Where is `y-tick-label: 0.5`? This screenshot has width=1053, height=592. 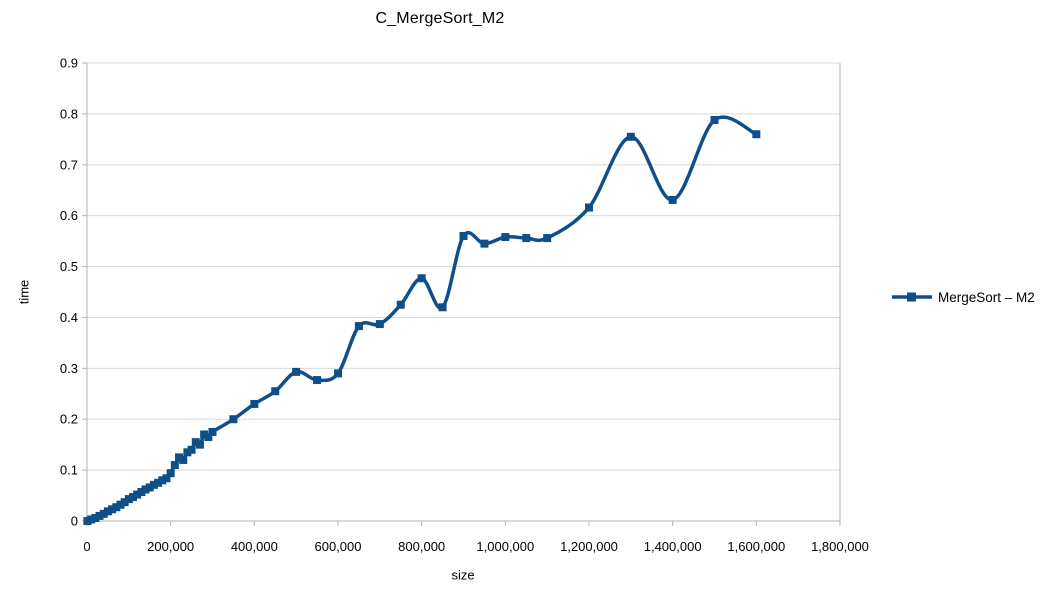
y-tick-label: 0.5 is located at coordinates (69, 266).